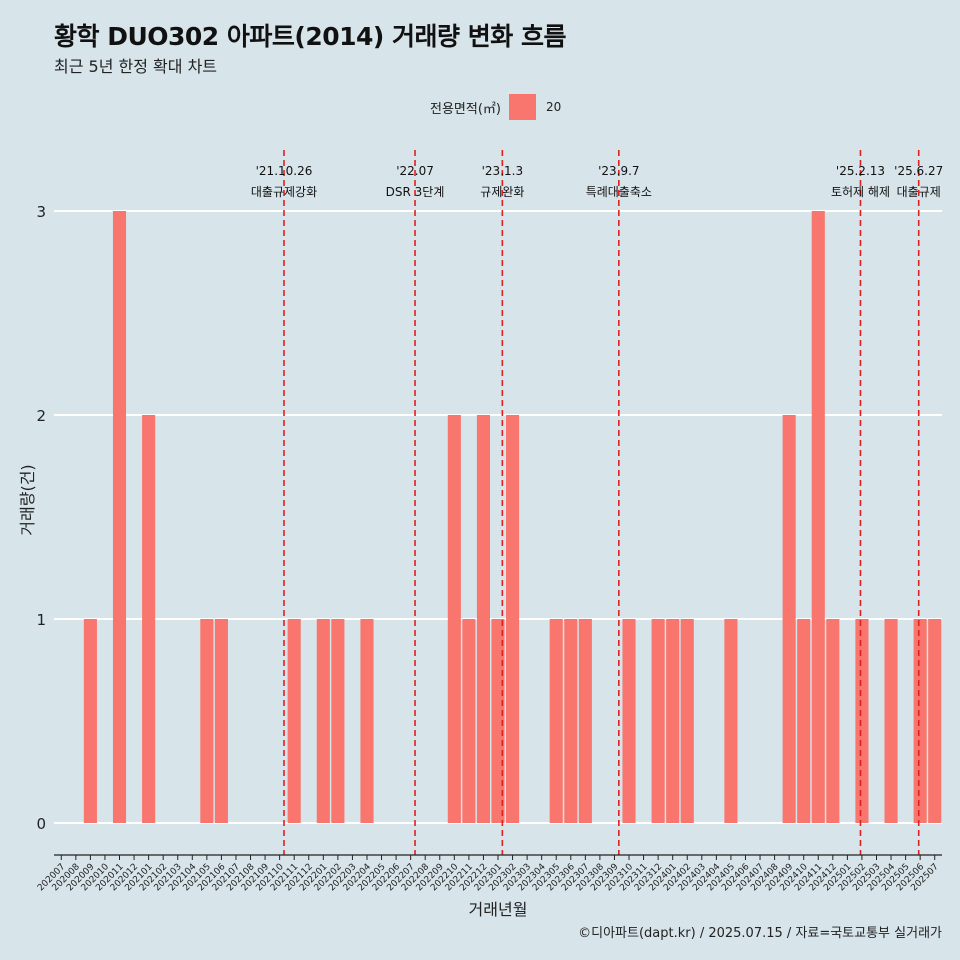 The image size is (960, 960). What do you see at coordinates (502, 192) in the screenshot?
I see `event-label: 규제완화` at bounding box center [502, 192].